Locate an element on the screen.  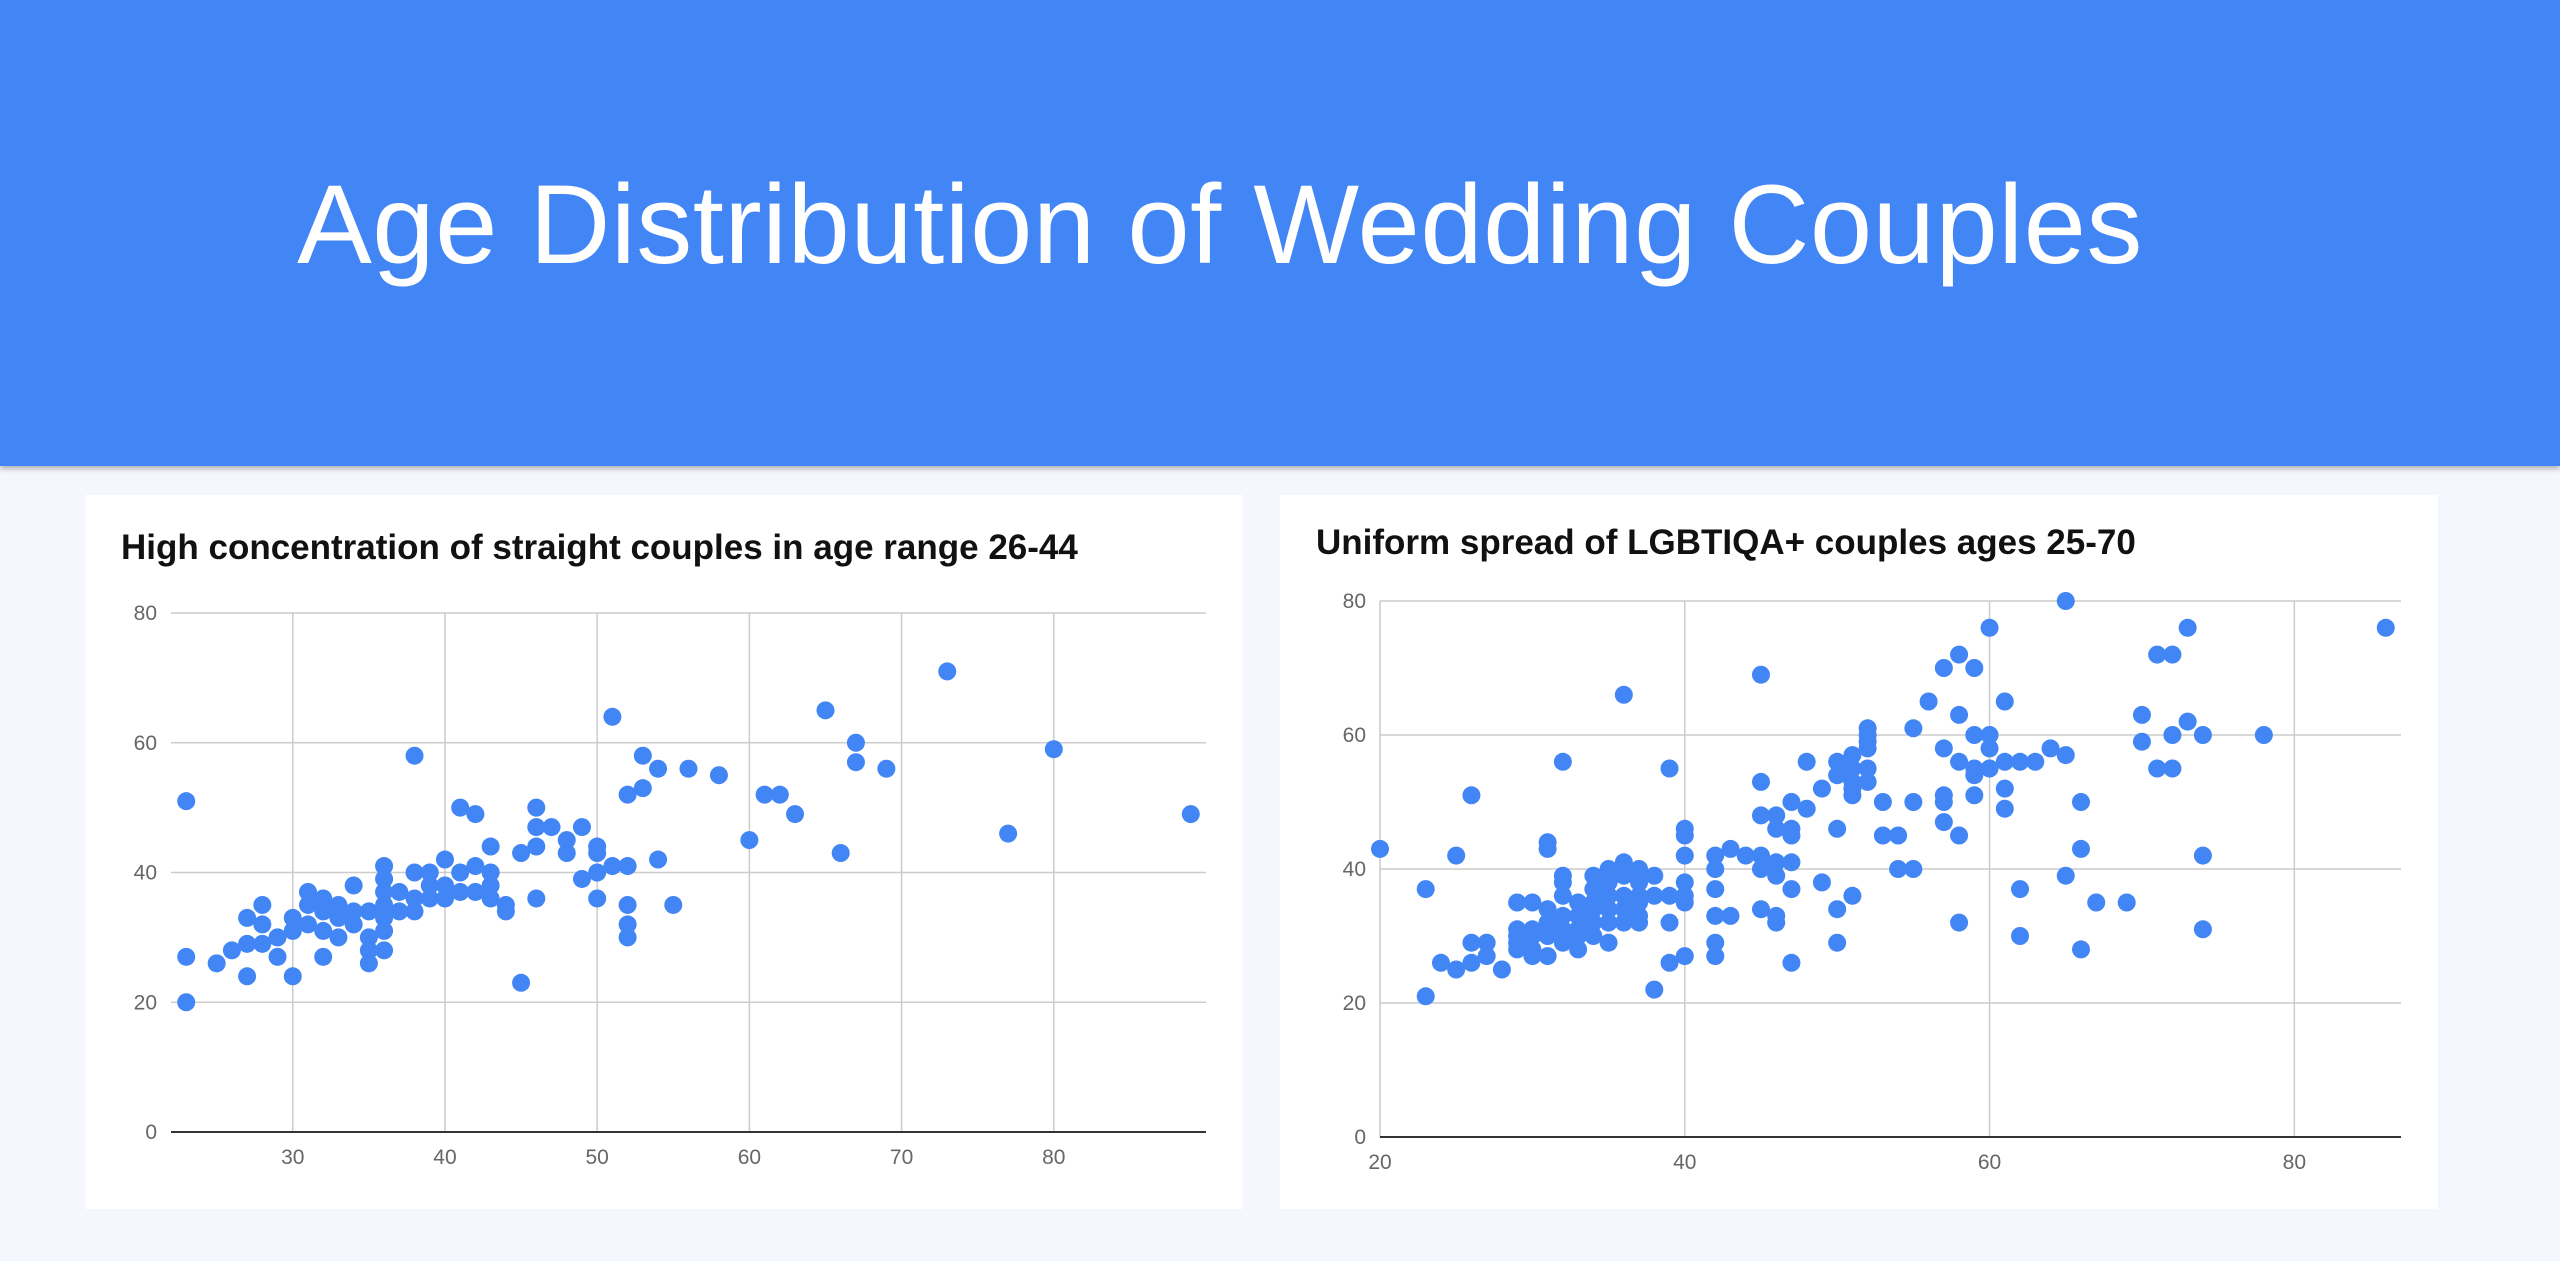
x-tick-label: 80 is located at coordinates (1053, 1157).